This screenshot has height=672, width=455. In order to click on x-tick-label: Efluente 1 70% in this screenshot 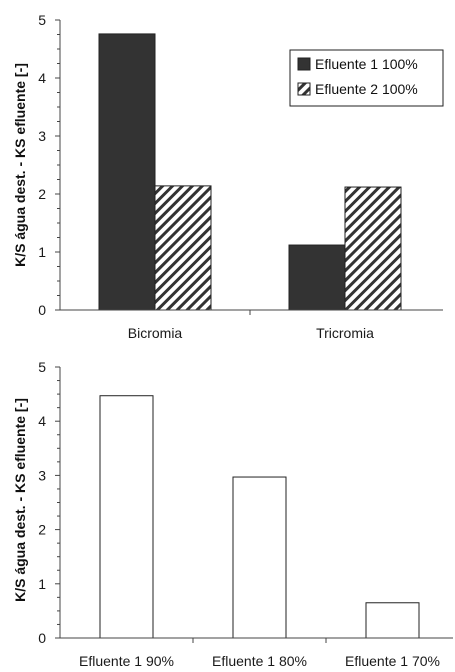, I will do `click(392, 661)`.